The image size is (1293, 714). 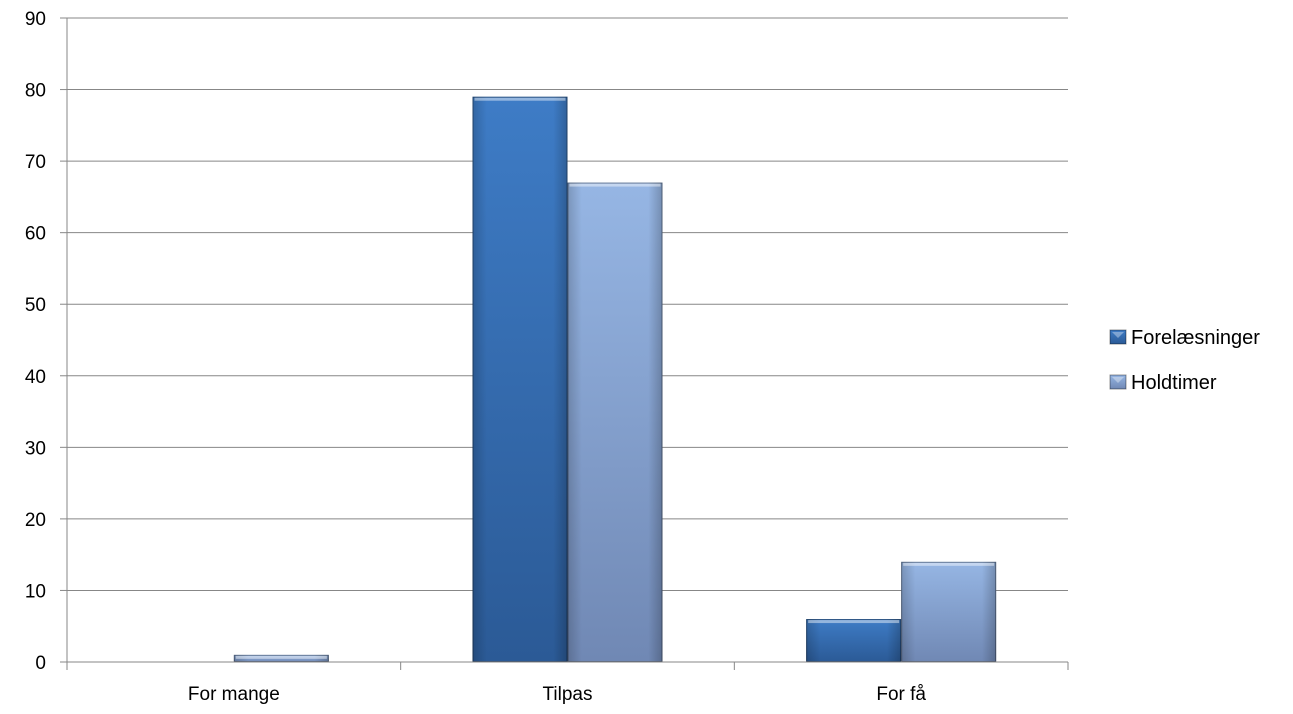 What do you see at coordinates (1195, 338) in the screenshot?
I see `legend-label: Forelæsninger` at bounding box center [1195, 338].